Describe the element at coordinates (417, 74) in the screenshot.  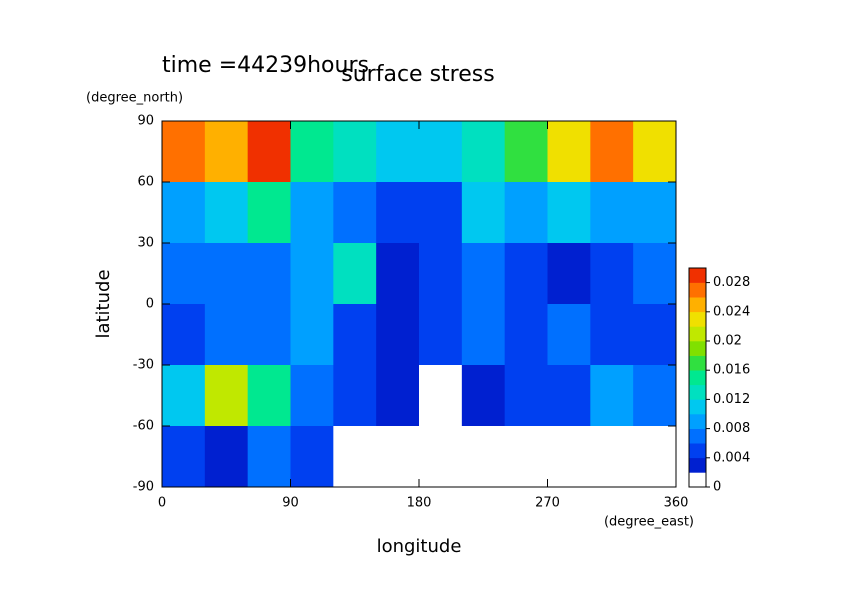
I see `chart-title: surface stress` at that location.